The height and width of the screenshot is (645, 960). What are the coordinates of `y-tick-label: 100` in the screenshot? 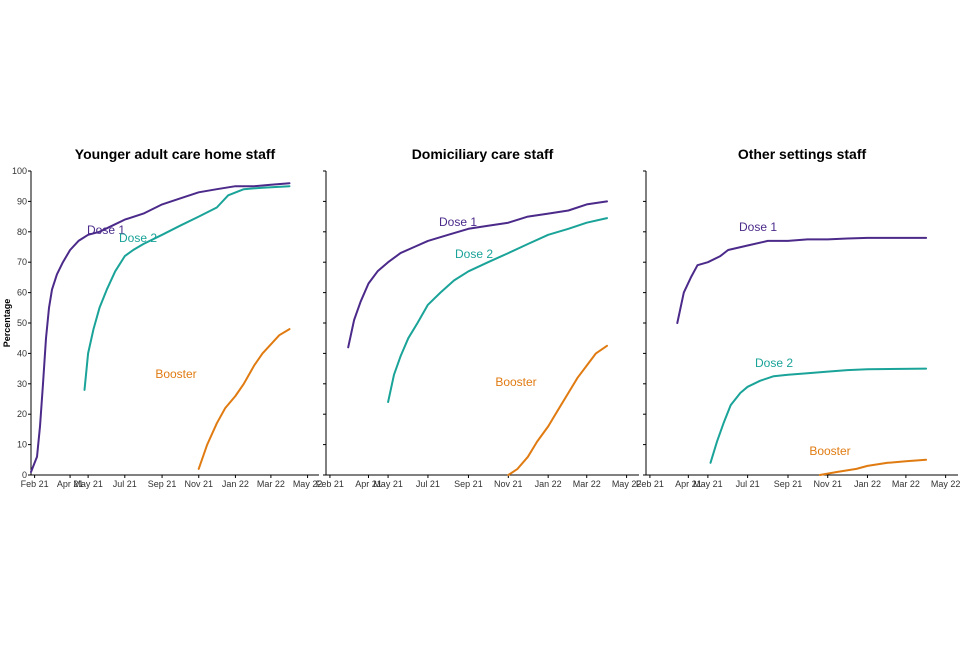 It's located at (19, 171).